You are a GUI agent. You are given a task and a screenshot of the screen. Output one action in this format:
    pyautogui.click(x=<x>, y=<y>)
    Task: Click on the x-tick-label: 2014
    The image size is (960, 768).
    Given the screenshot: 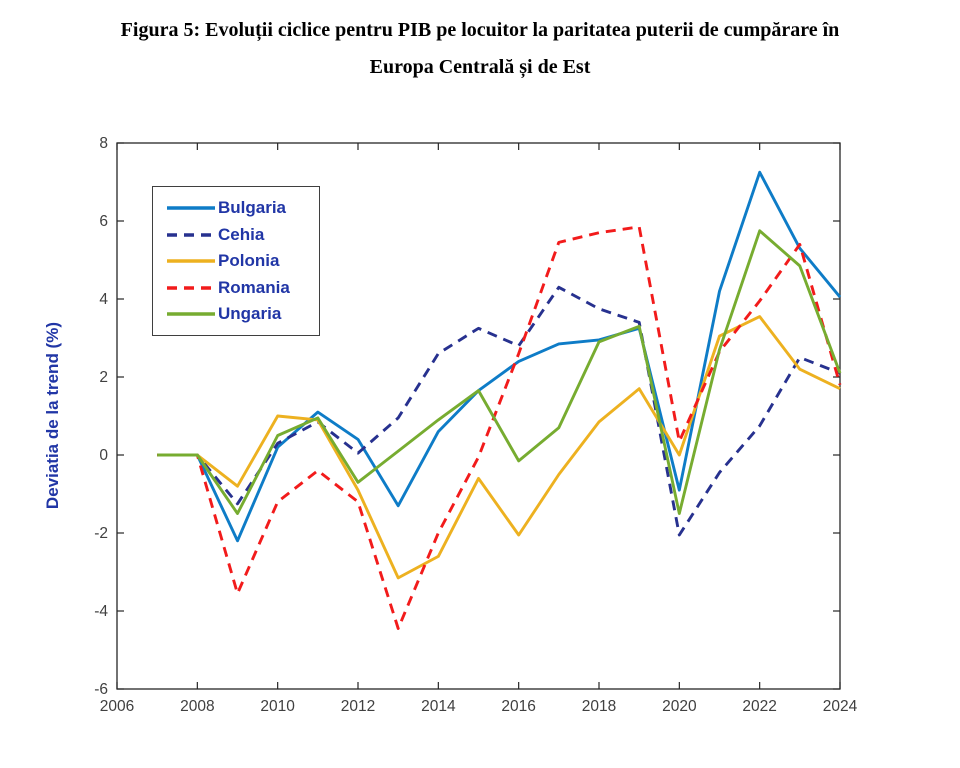 What is the action you would take?
    pyautogui.click(x=438, y=706)
    